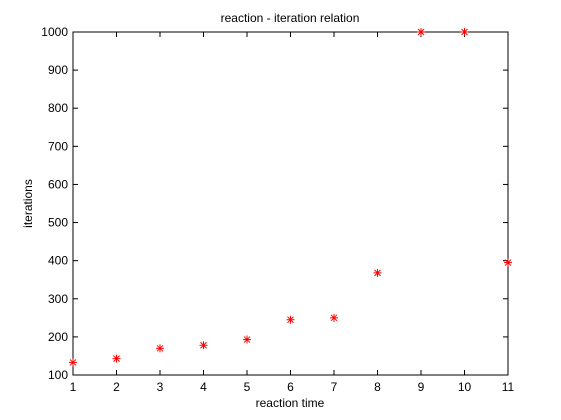 The height and width of the screenshot is (420, 561). Describe the element at coordinates (203, 387) in the screenshot. I see `x-tick-label: 4` at that location.